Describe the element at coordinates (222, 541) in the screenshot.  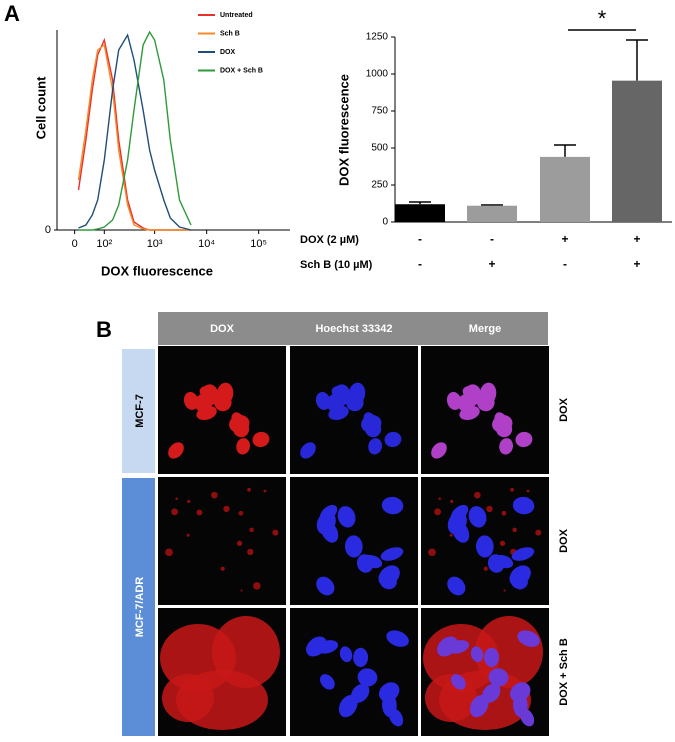
I see `micrograph-background` at that location.